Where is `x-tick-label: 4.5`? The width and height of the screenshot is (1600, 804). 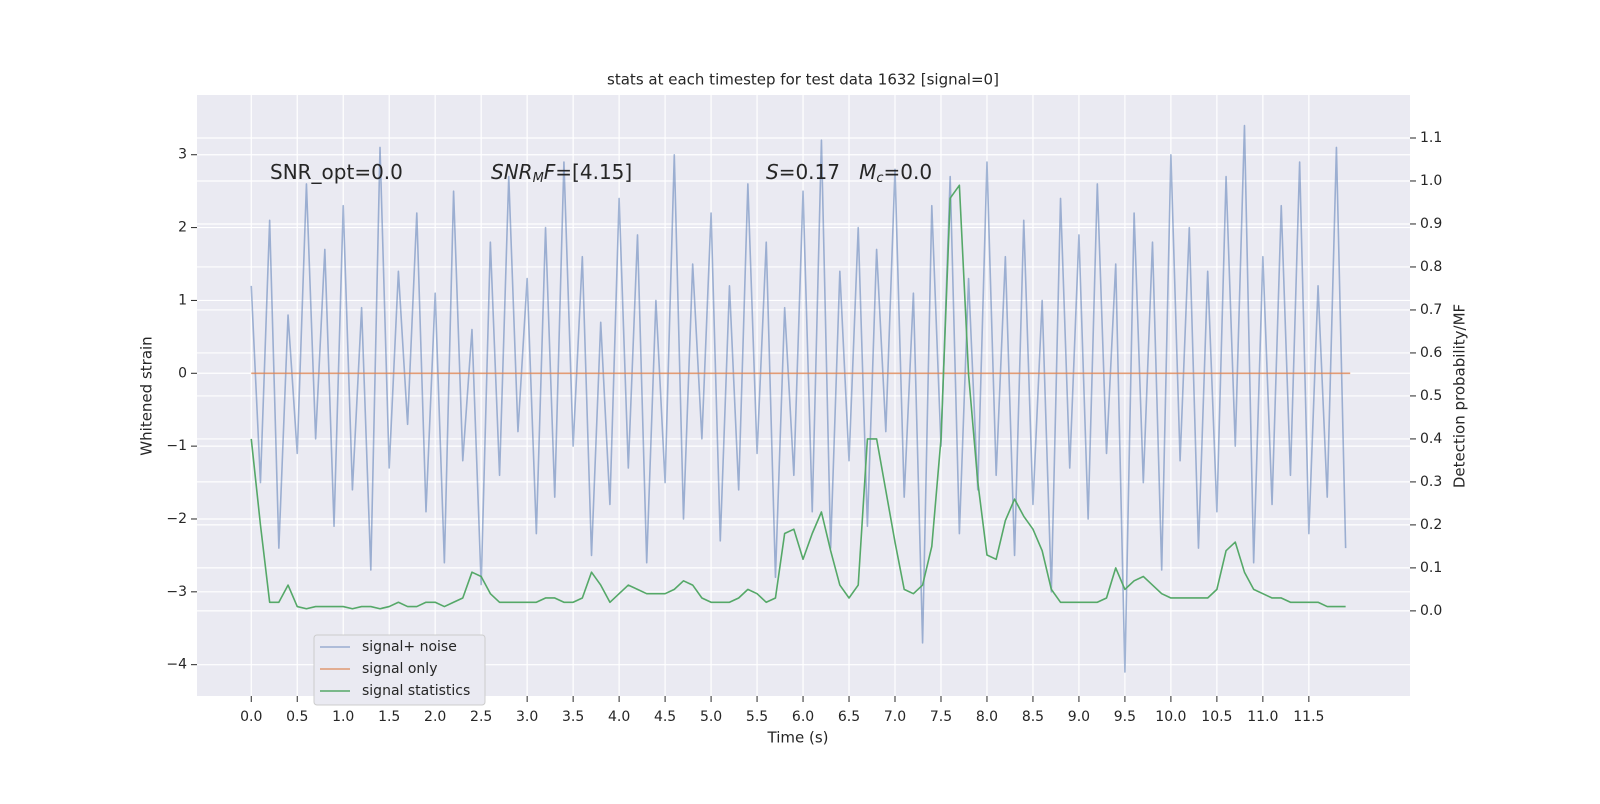
x-tick-label: 4.5 is located at coordinates (665, 717).